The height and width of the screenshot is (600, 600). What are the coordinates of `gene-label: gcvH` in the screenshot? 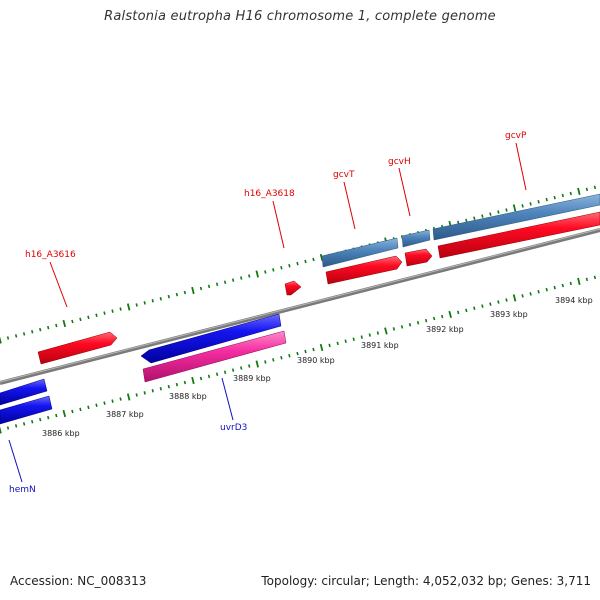 It's located at (399, 162).